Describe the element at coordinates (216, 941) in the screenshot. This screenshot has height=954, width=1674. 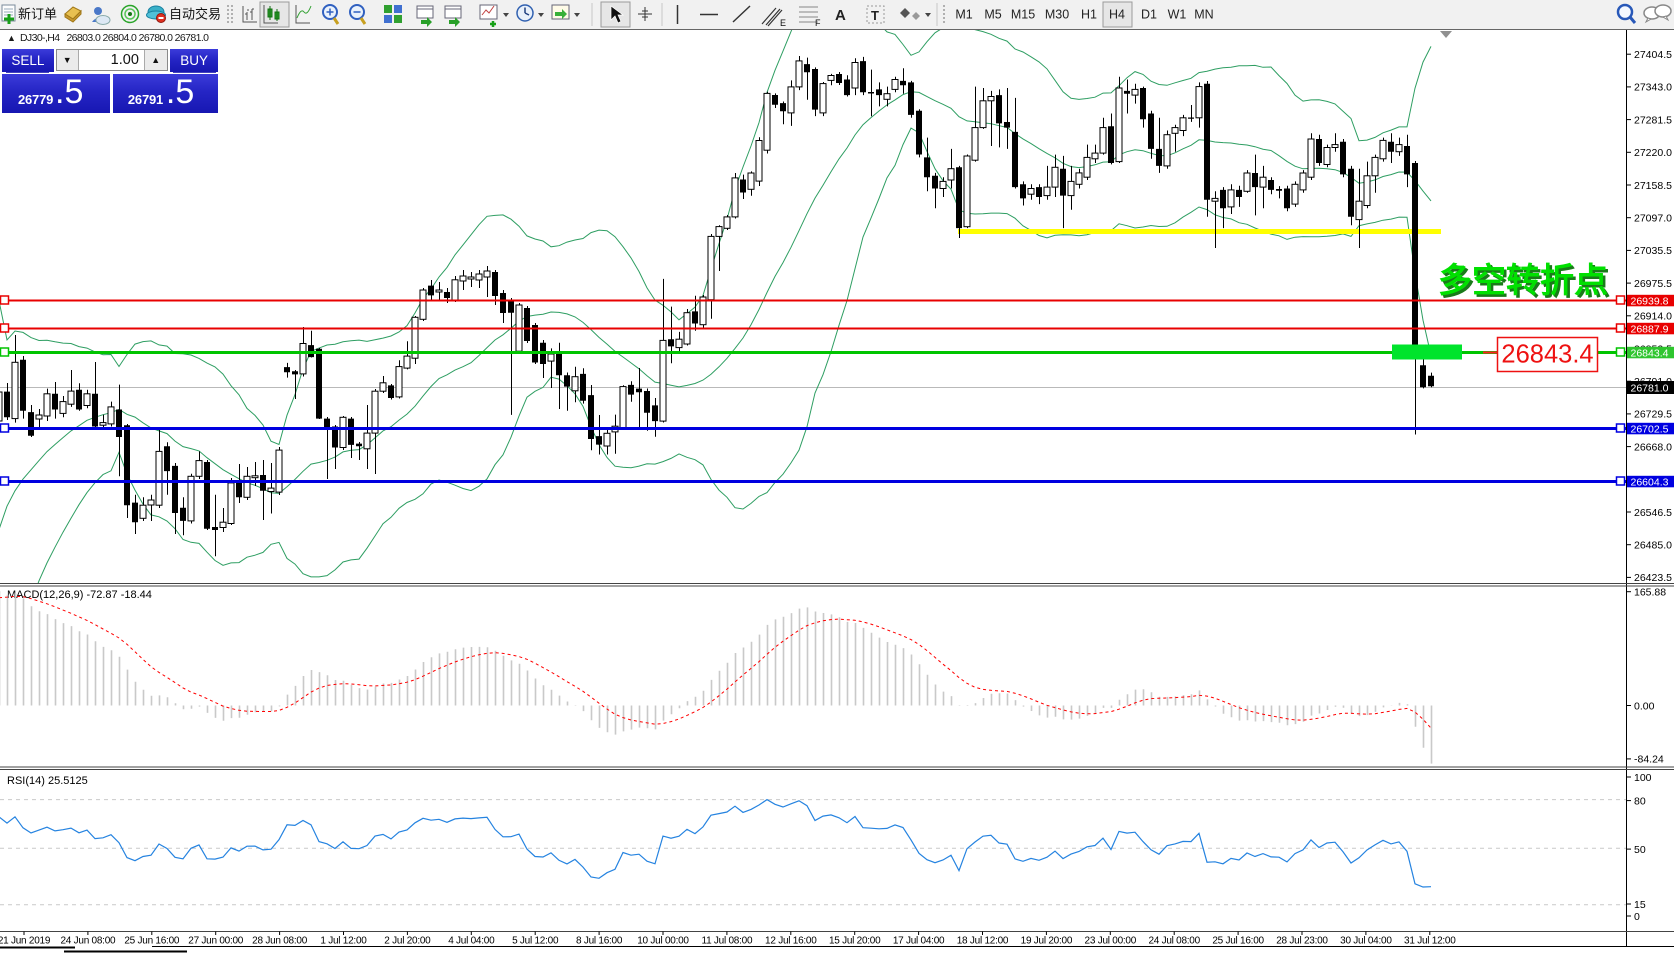
I see `svg-text: 27 Jun 00:00` at that location.